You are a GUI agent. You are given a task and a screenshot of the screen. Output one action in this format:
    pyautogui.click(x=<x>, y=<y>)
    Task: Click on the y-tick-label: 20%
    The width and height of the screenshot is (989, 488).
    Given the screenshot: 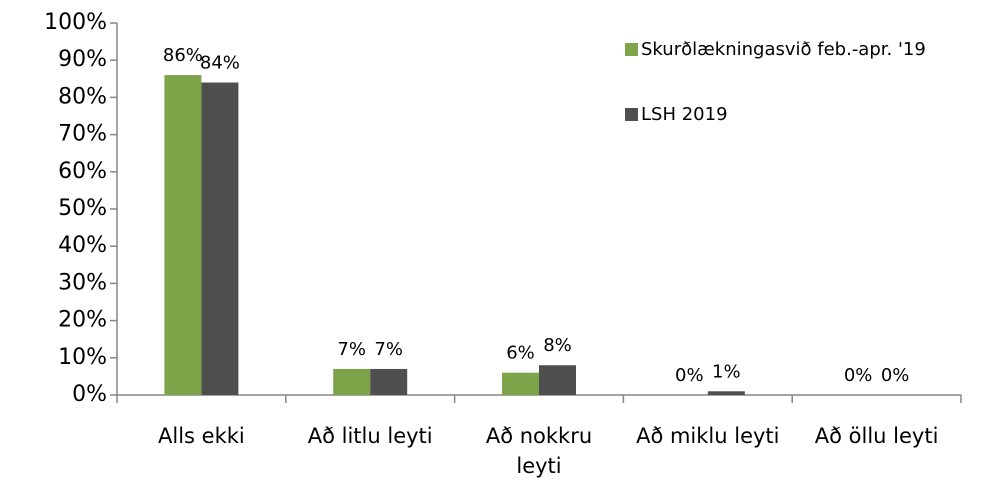 What is the action you would take?
    pyautogui.click(x=82, y=320)
    